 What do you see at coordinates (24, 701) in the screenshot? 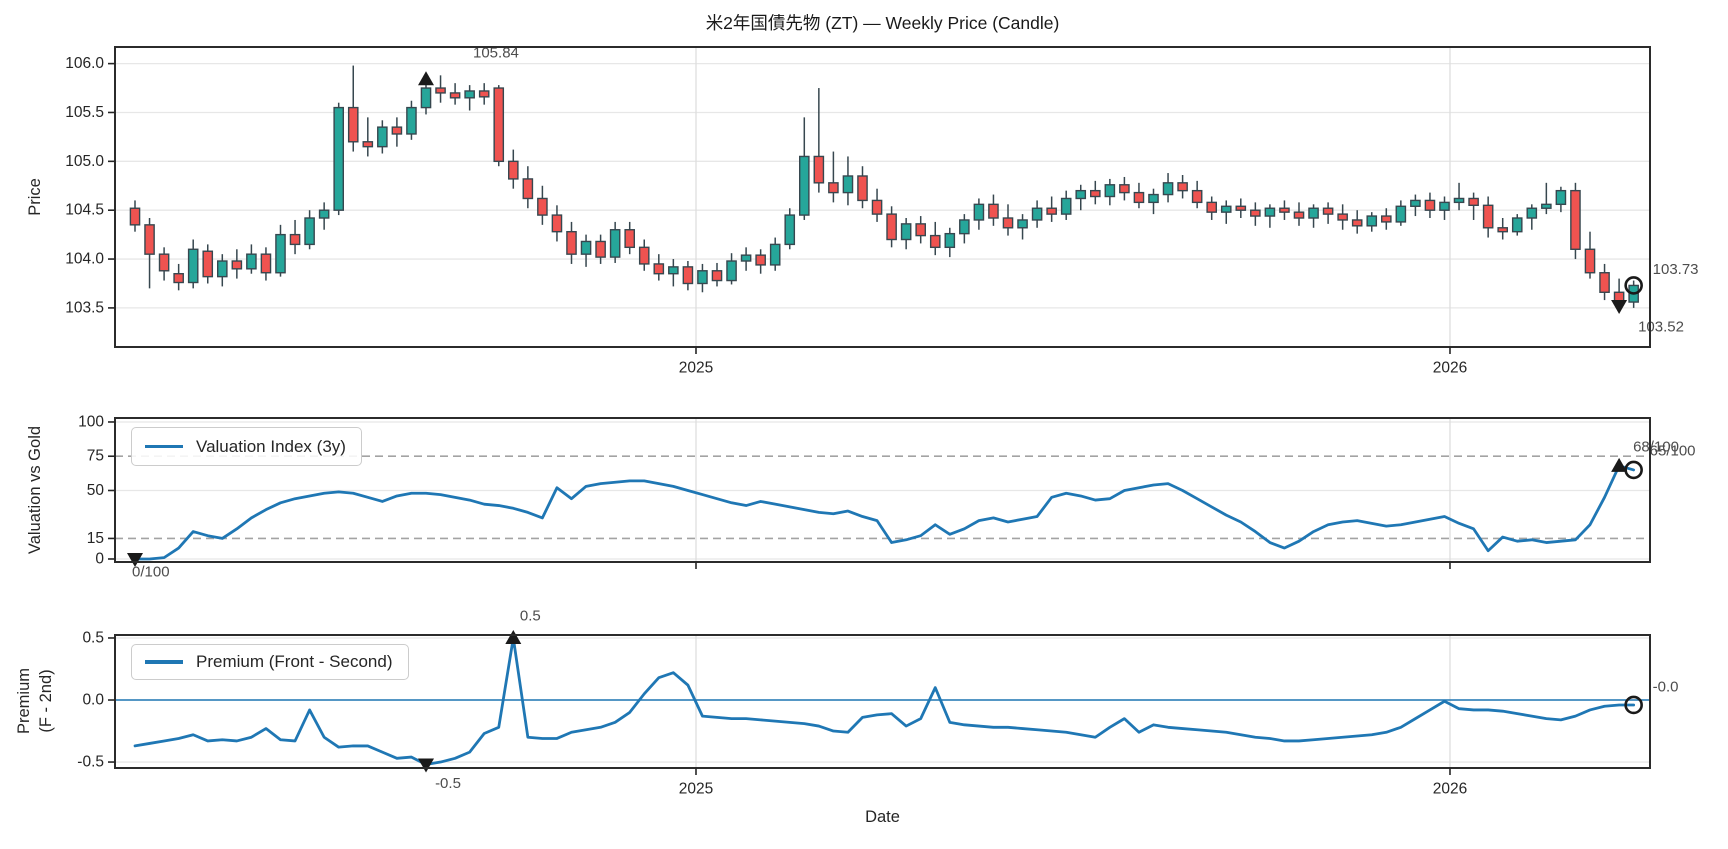
I see `premium-axis-label-line1: Premium` at bounding box center [24, 701].